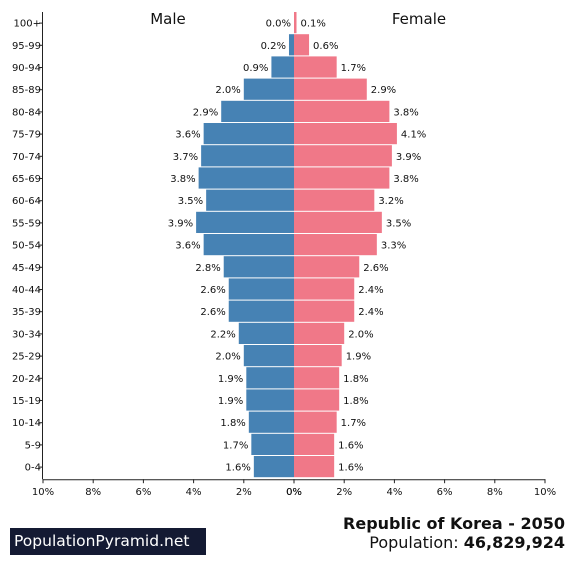 The image size is (575, 581). I want to click on brand-logo: PopulationPyramid.net, so click(108, 541).